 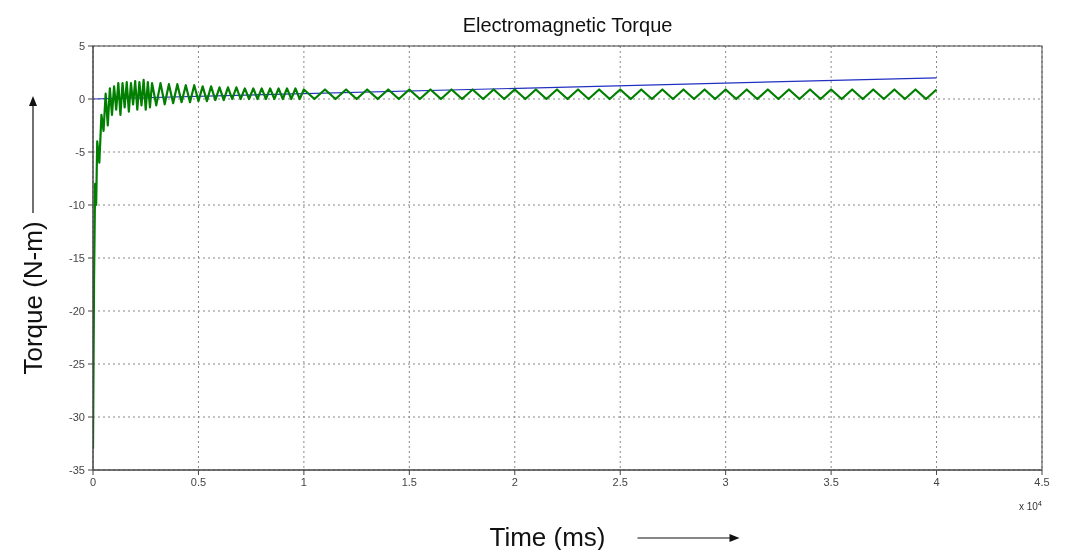 What do you see at coordinates (409, 481) in the screenshot?
I see `x-tick-label: 1.5` at bounding box center [409, 481].